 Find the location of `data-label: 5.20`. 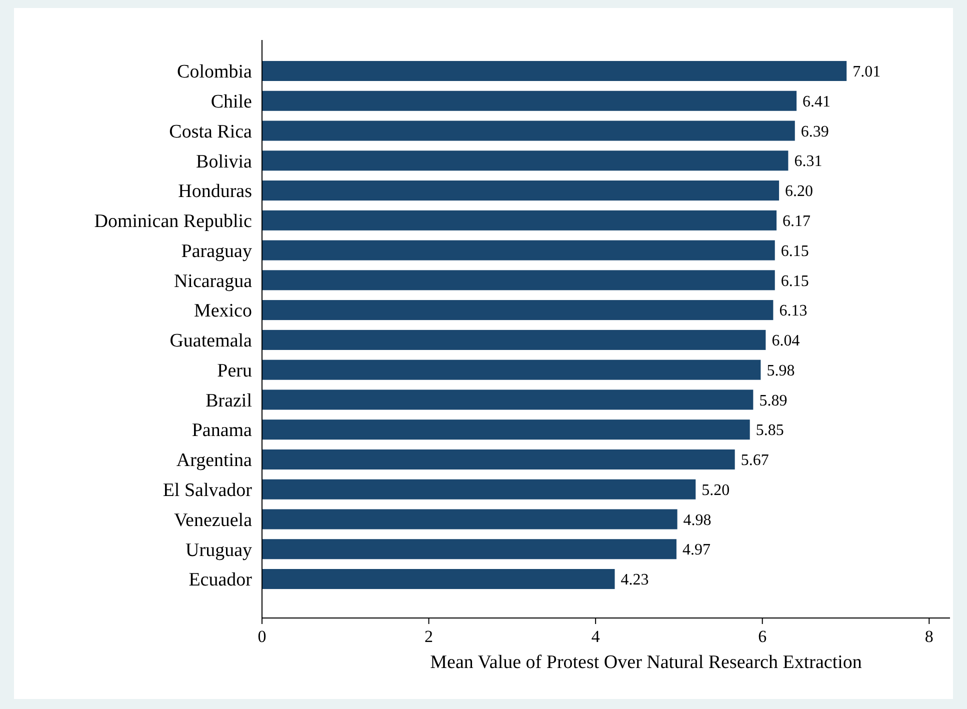

data-label: 5.20 is located at coordinates (716, 490).